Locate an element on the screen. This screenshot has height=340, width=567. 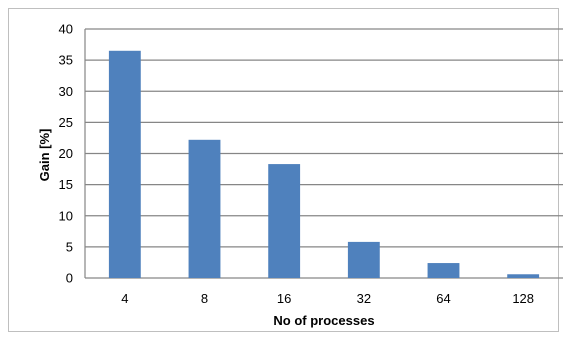
y-tick-labels: 0 5 10 15 20 25 30 35 40 is located at coordinates (66, 154).